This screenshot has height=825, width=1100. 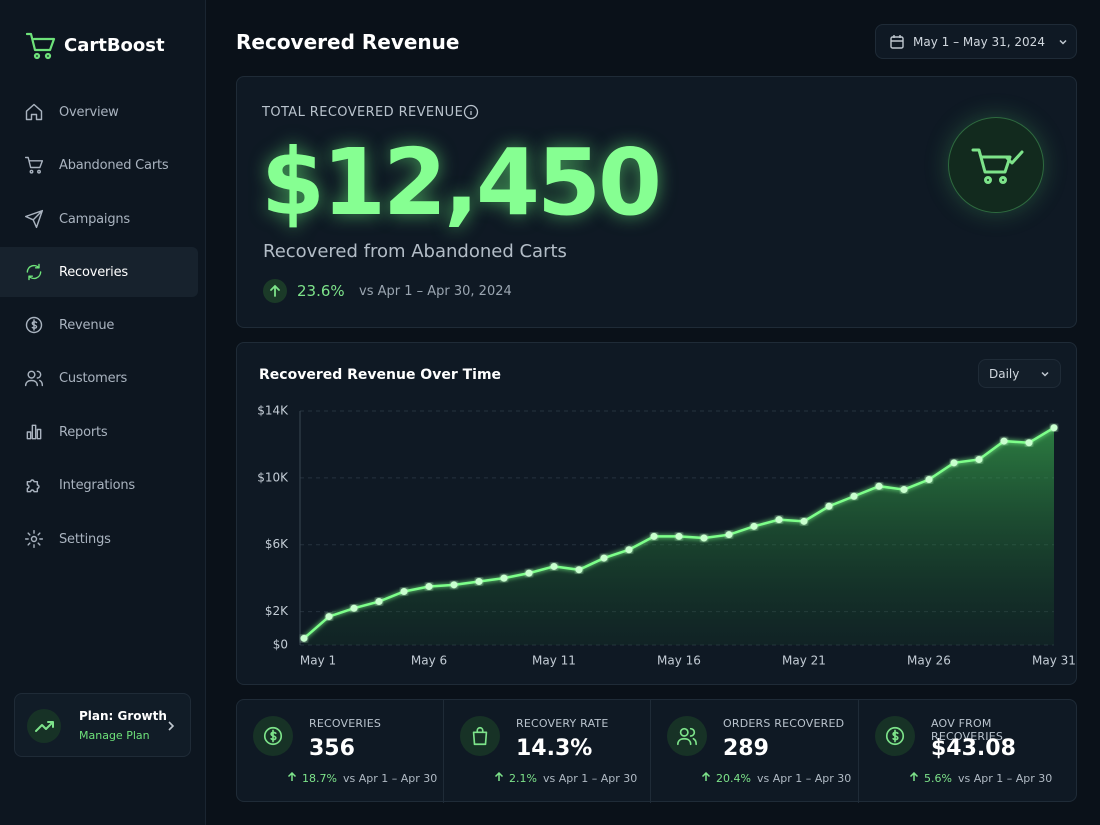 I want to click on nav-item: Reports, so click(x=99, y=432).